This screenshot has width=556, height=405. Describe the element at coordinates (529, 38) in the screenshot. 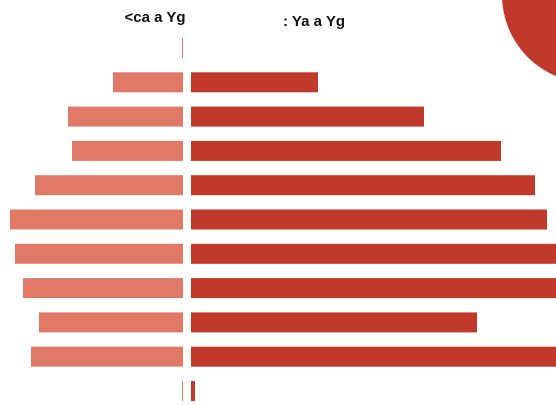

I see `decor-circle` at that location.